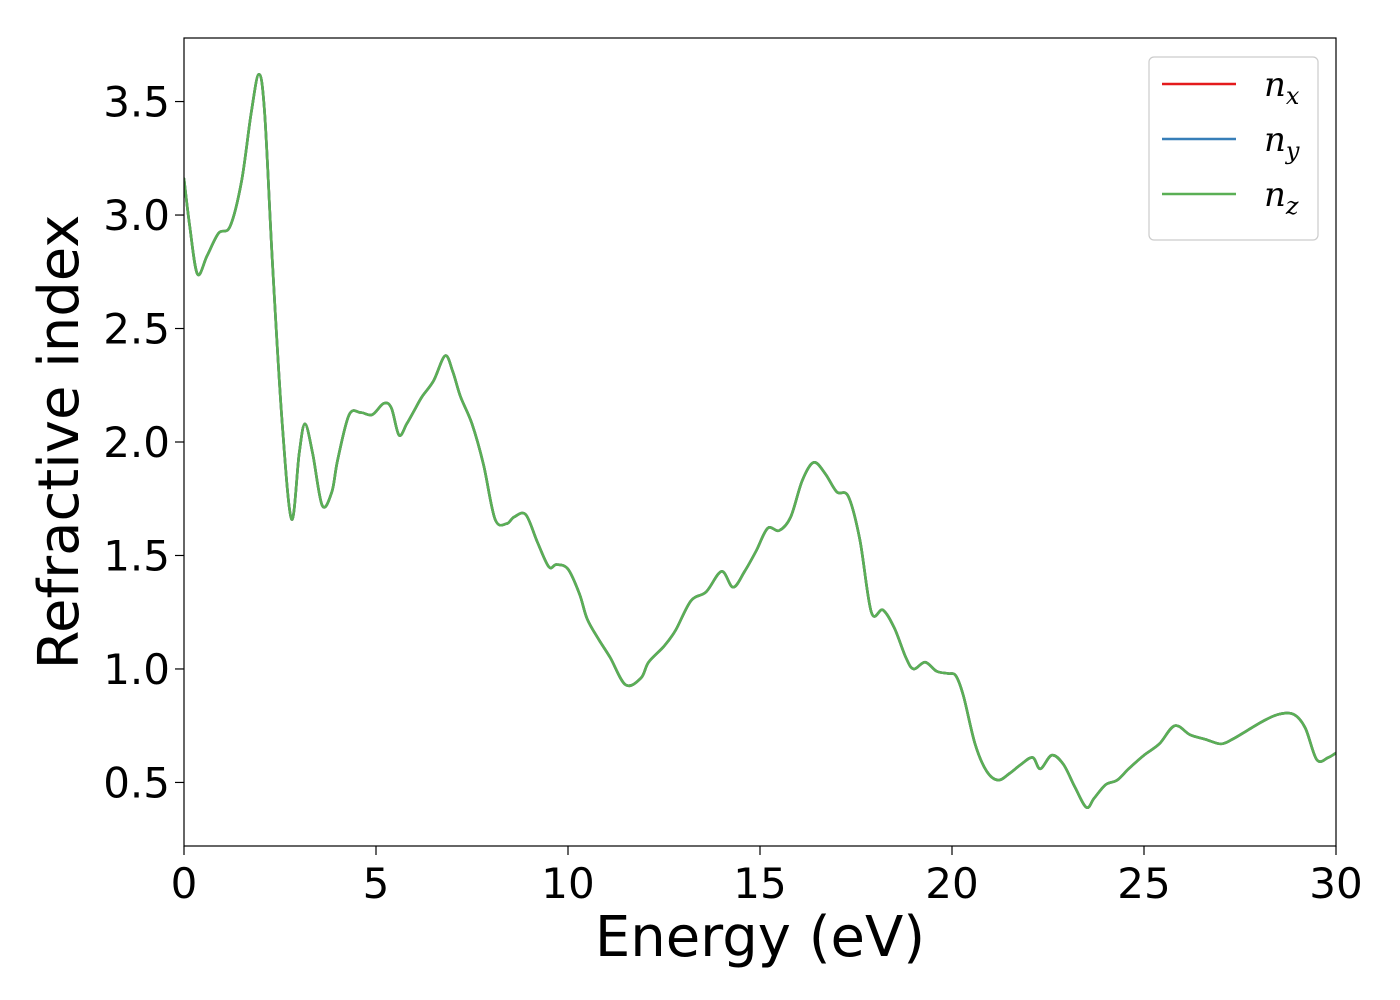  What do you see at coordinates (376, 883) in the screenshot?
I see `x-tick-label: 5` at bounding box center [376, 883].